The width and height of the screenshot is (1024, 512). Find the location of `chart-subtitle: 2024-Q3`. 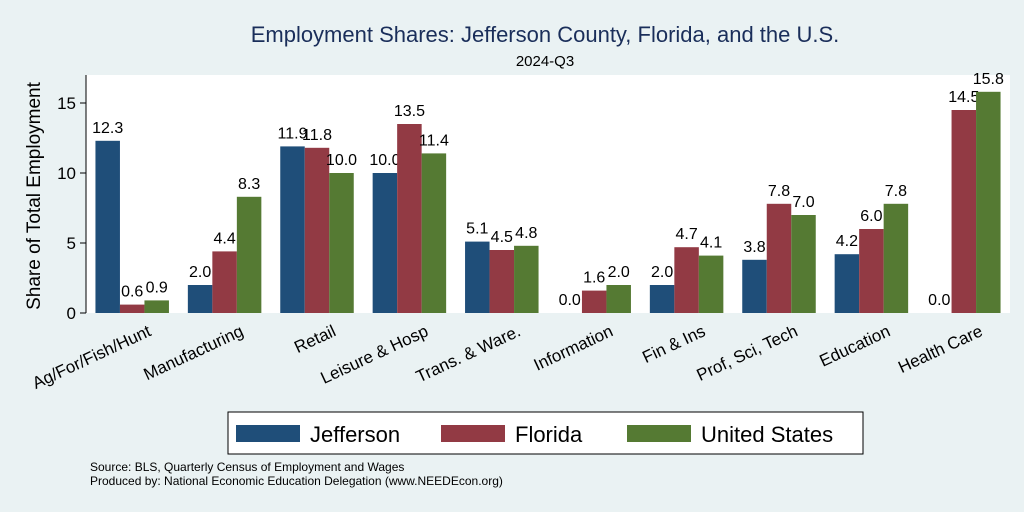

chart-subtitle: 2024-Q3 is located at coordinates (545, 61).